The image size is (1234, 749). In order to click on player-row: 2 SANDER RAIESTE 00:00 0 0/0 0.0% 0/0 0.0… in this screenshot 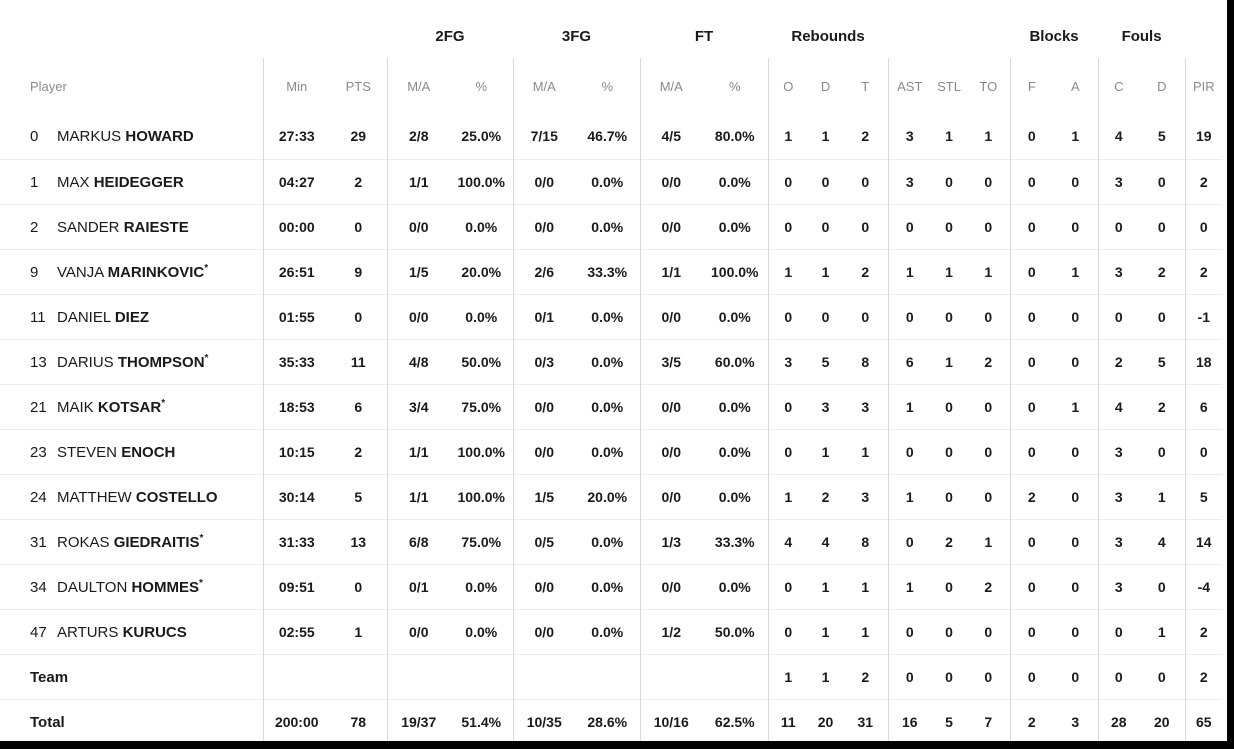, I will do `click(611, 226)`.